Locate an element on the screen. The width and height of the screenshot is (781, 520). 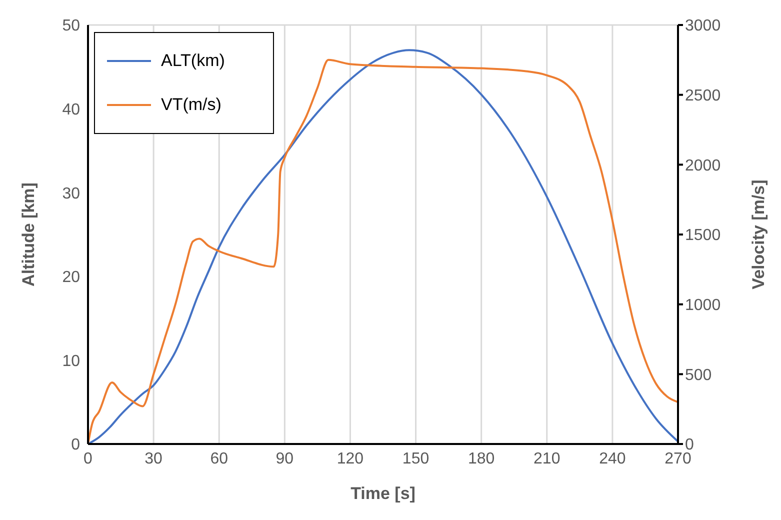
y-tick-label: 20 is located at coordinates (71, 277).